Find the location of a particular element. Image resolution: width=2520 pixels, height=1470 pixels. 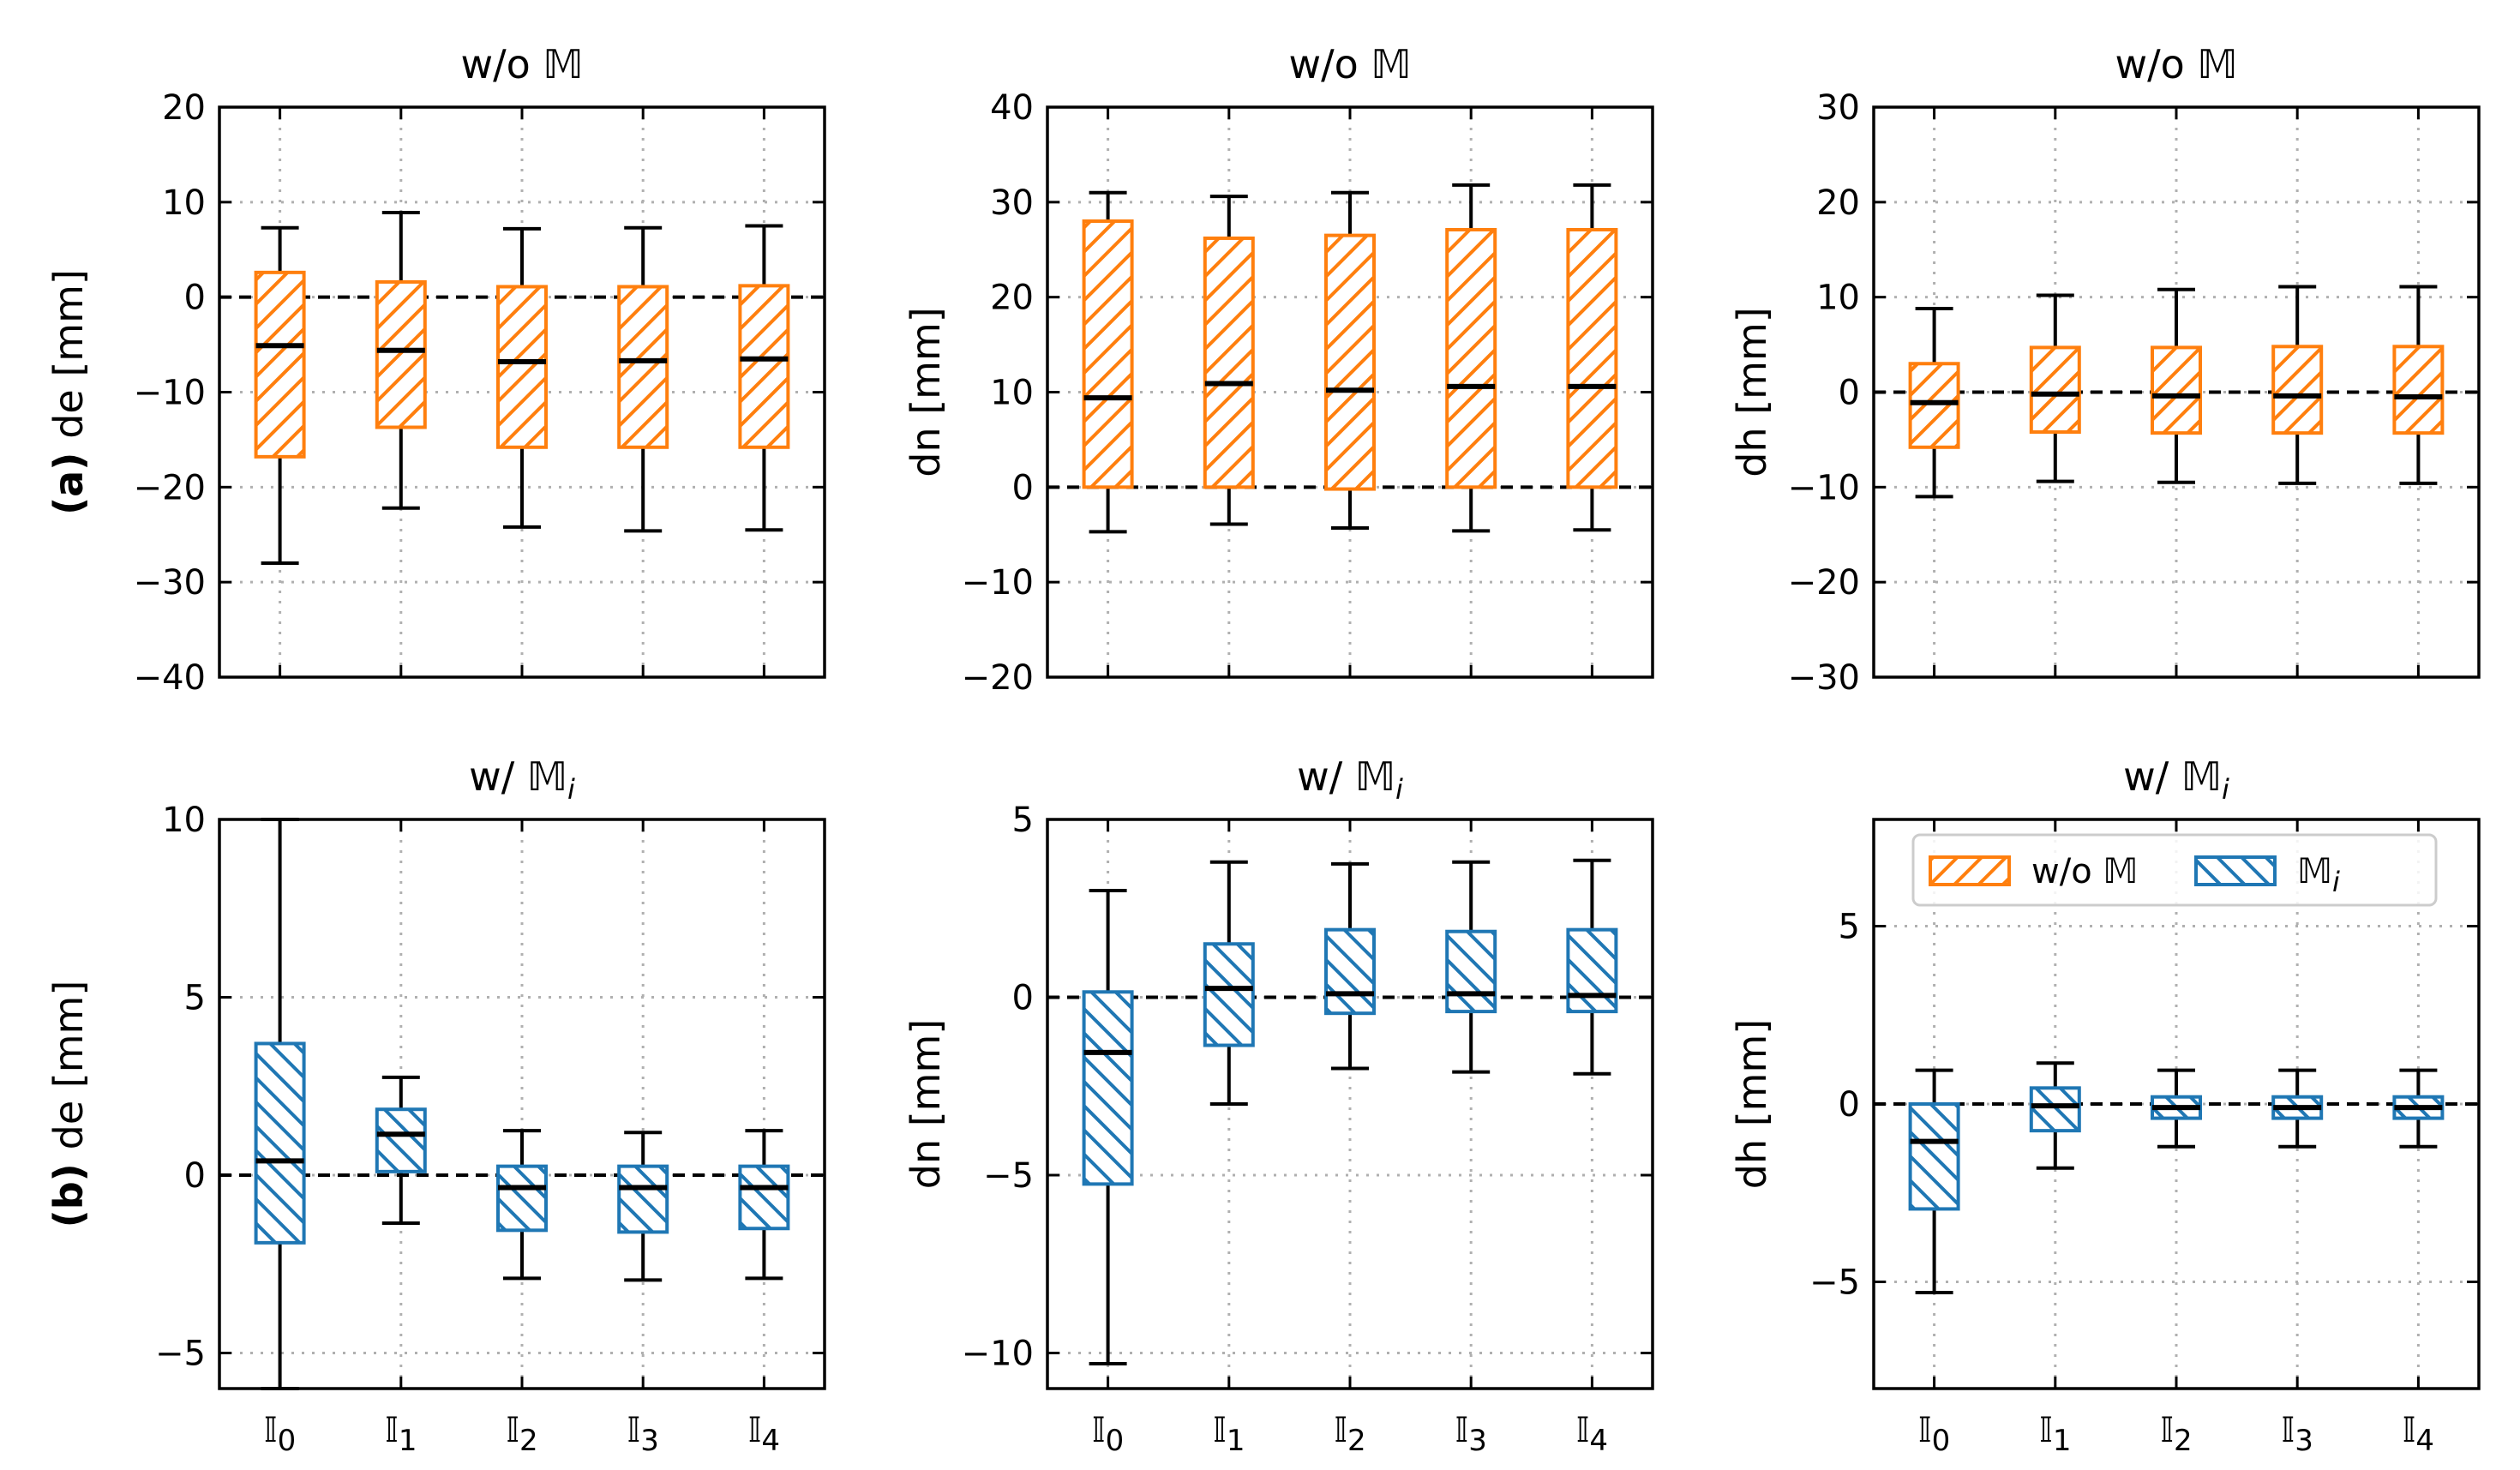

panel-1: −40 −30 −20 −10 0 10 20 w/o 𝕄 (a) de [mm] is located at coordinates (435, 369).